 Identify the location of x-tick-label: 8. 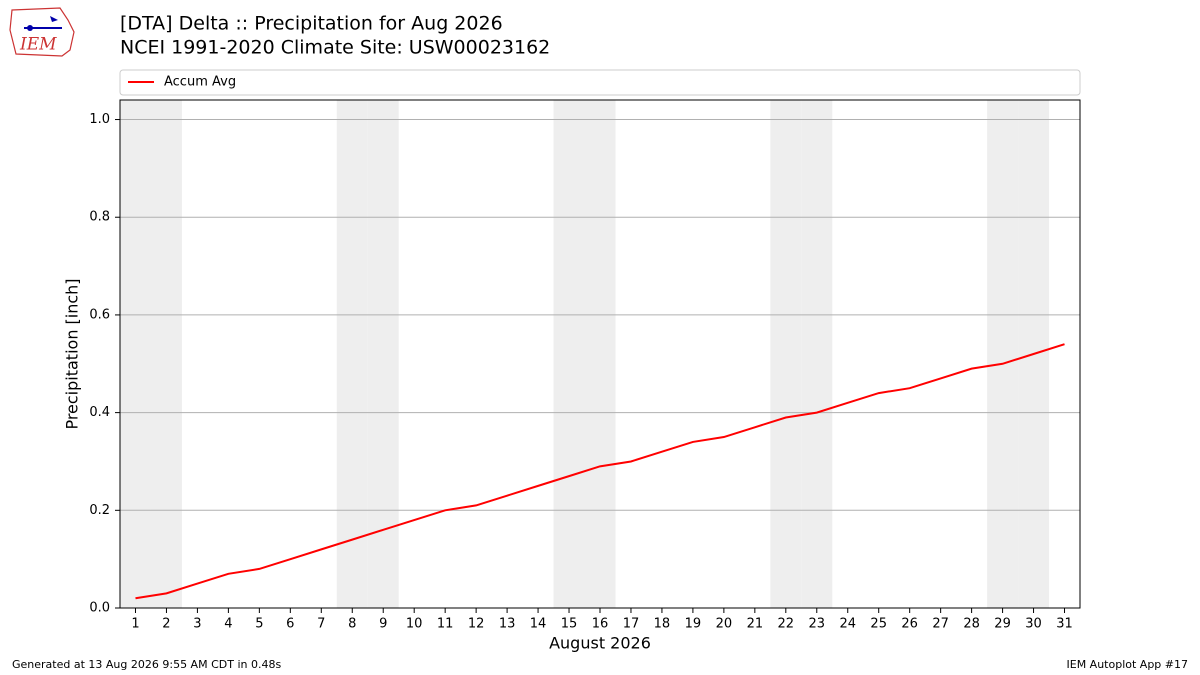
(352, 624).